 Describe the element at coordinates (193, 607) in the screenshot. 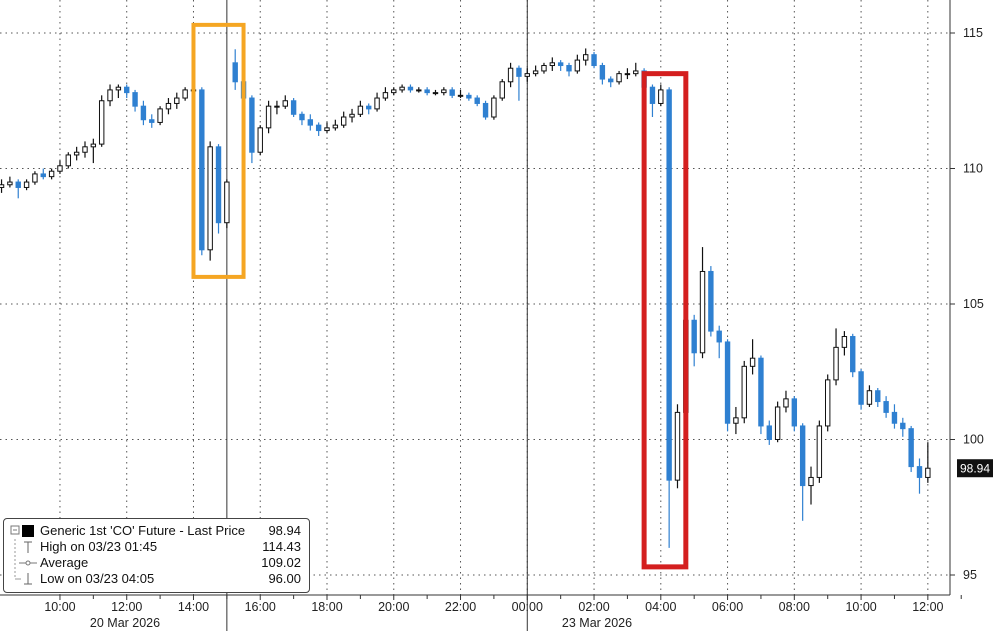

I see `x-tick-label: 14:00` at that location.